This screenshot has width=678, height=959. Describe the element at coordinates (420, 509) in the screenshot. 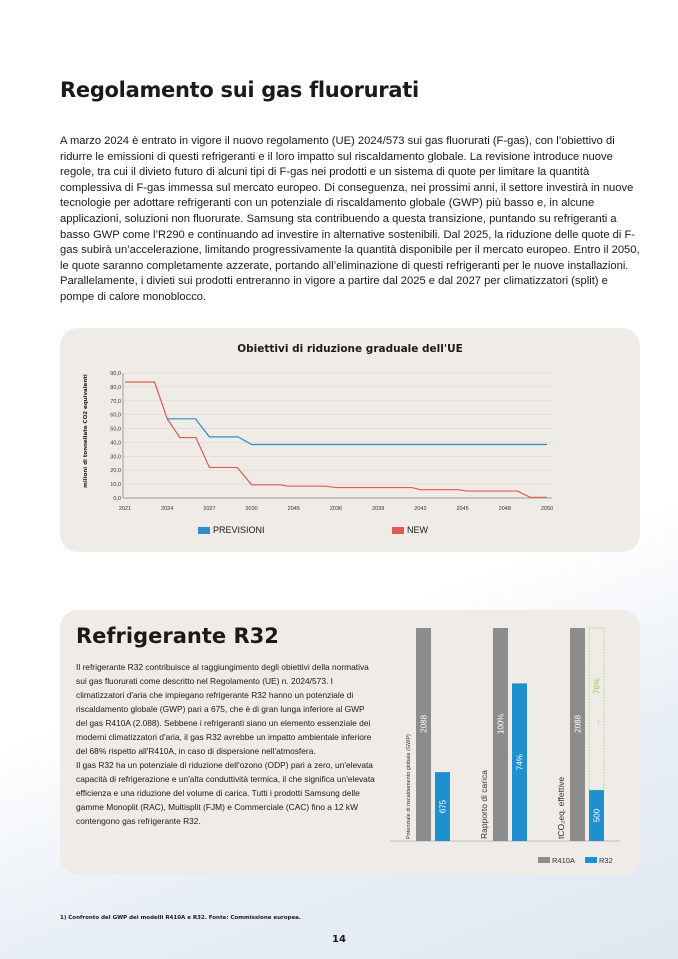

I see `x-tick-label: 2042` at that location.